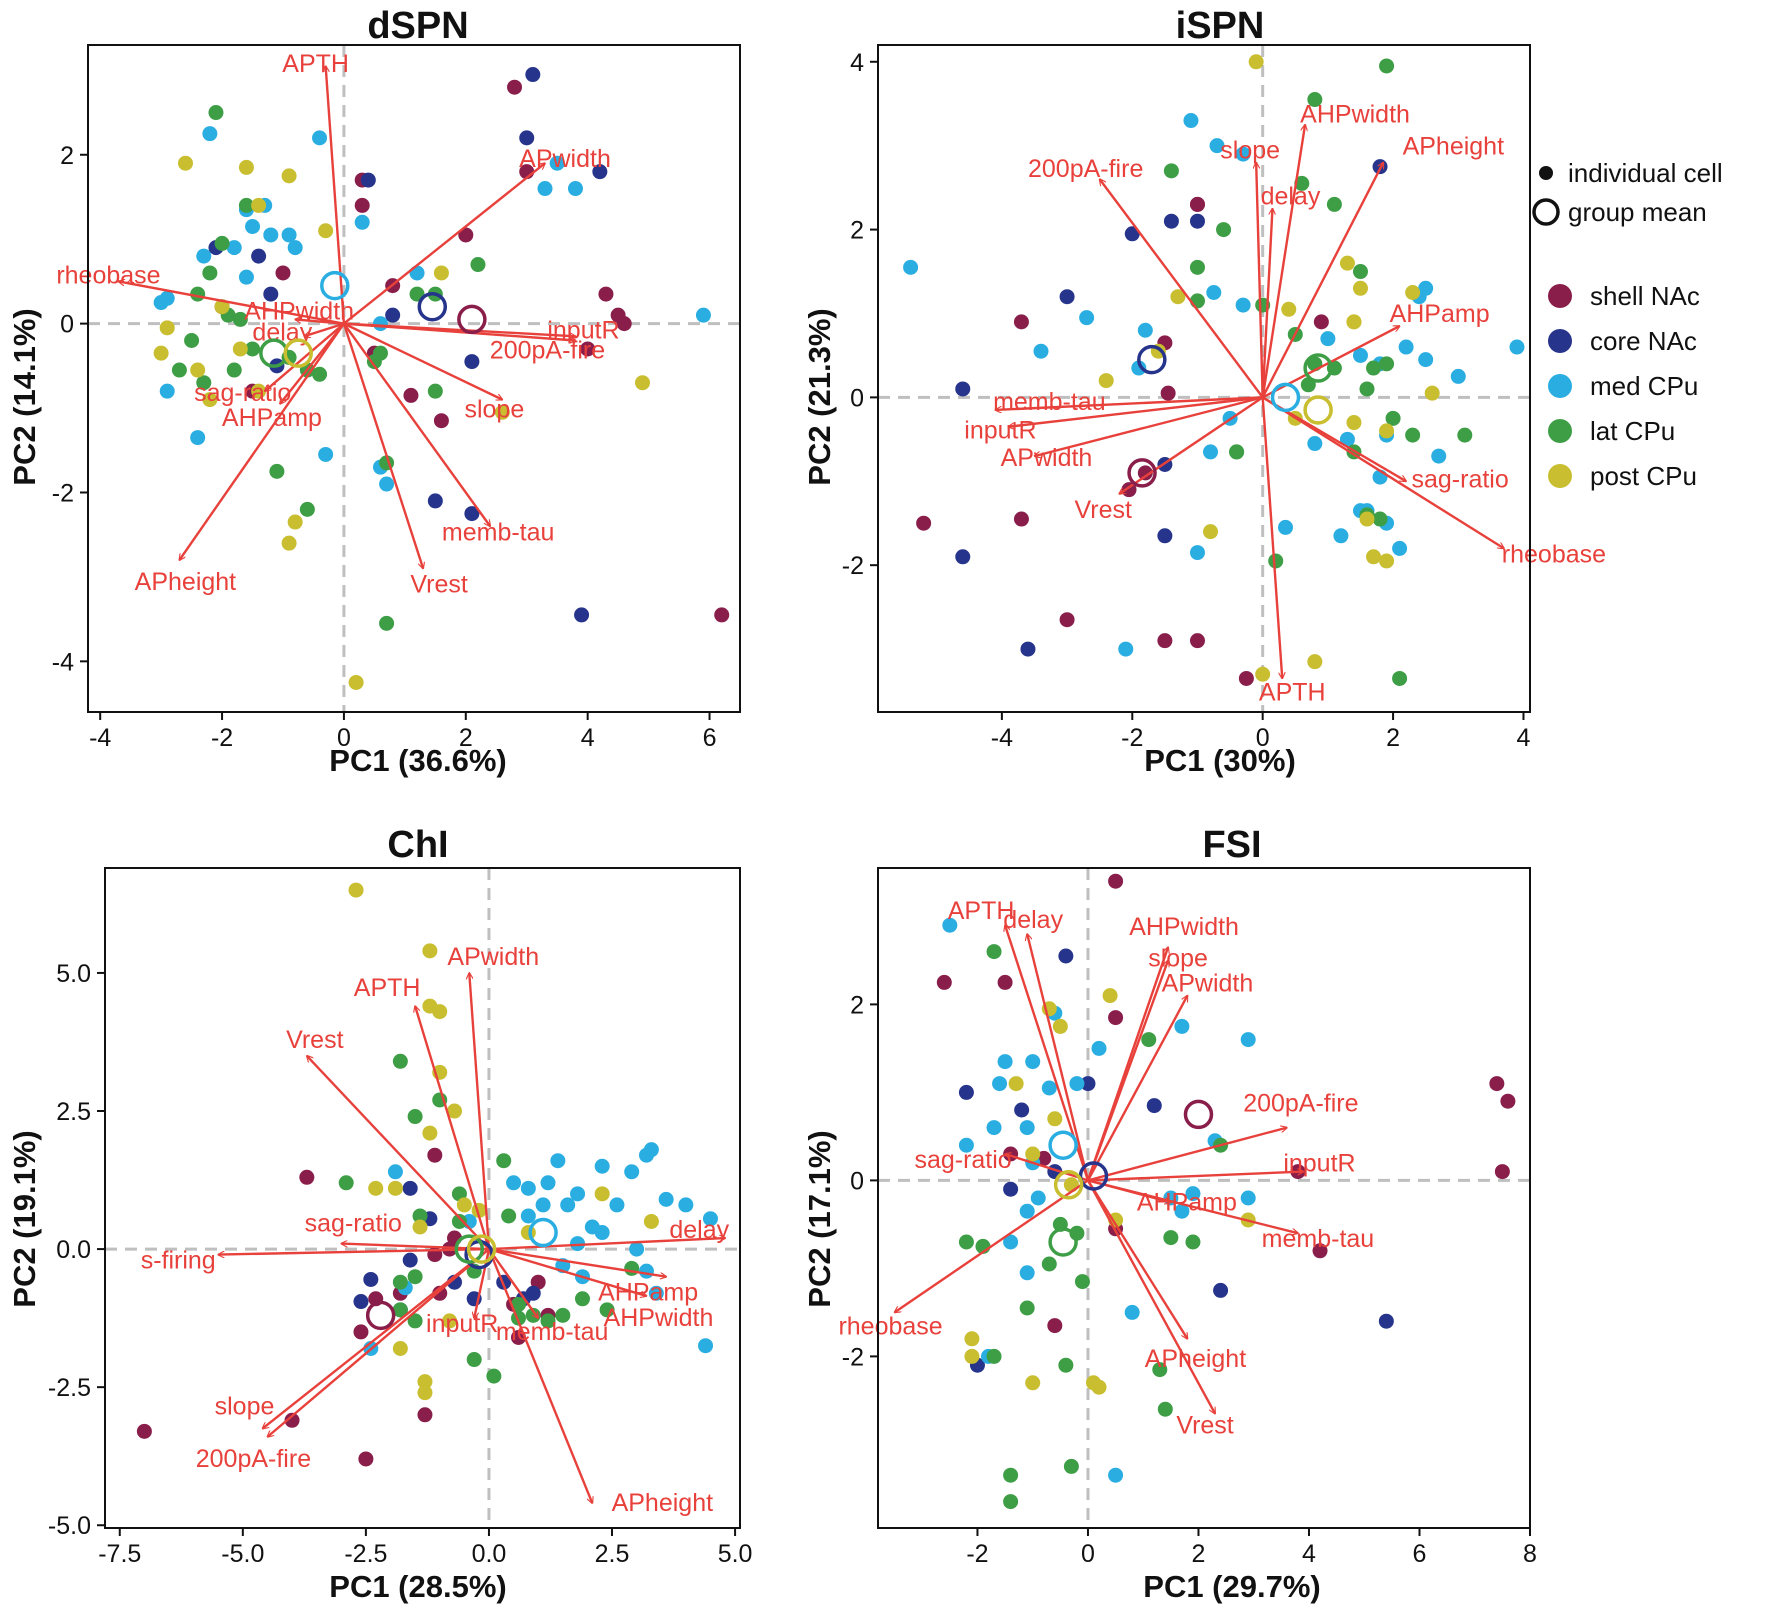  Describe the element at coordinates (1546, 212) in the screenshot. I see `legend-open-circle-marker` at that location.